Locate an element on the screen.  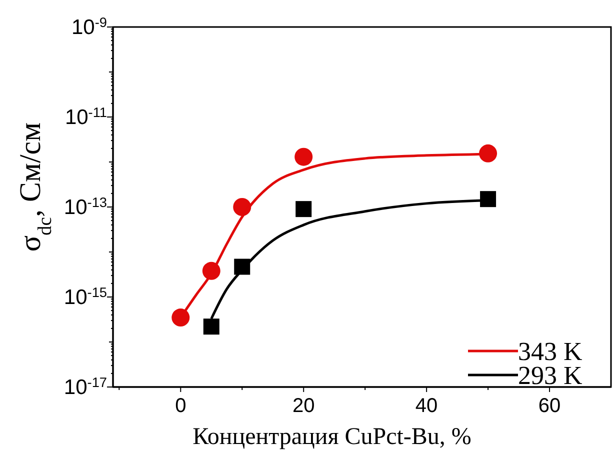
y-tick-label: 10$^{-11}$ is located at coordinates (85, 116).